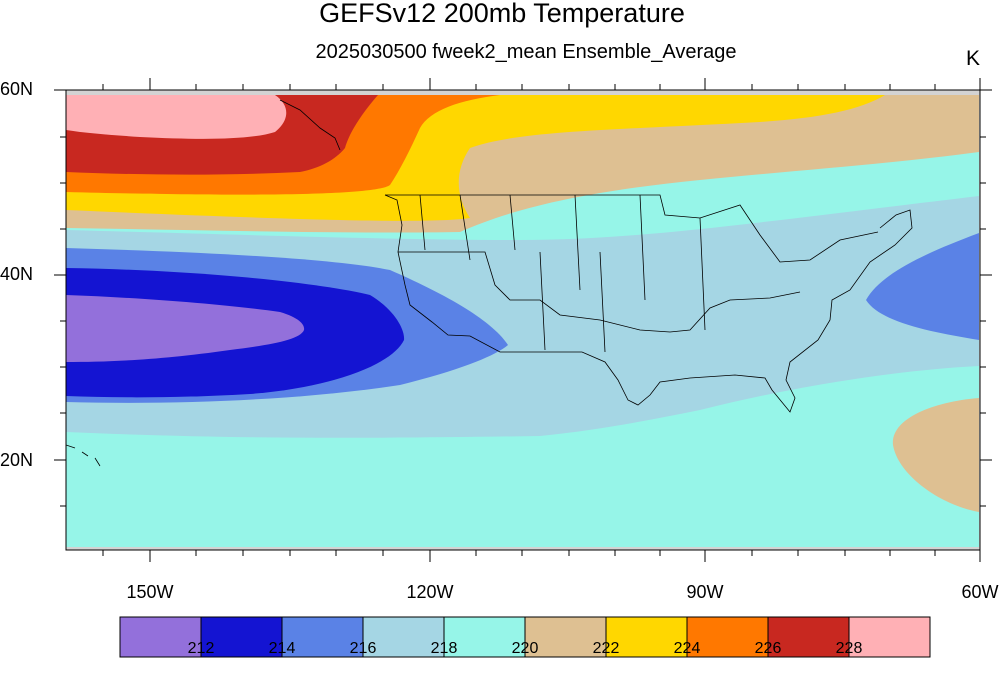  I want to click on colorbar-tick-label: 226, so click(768, 648).